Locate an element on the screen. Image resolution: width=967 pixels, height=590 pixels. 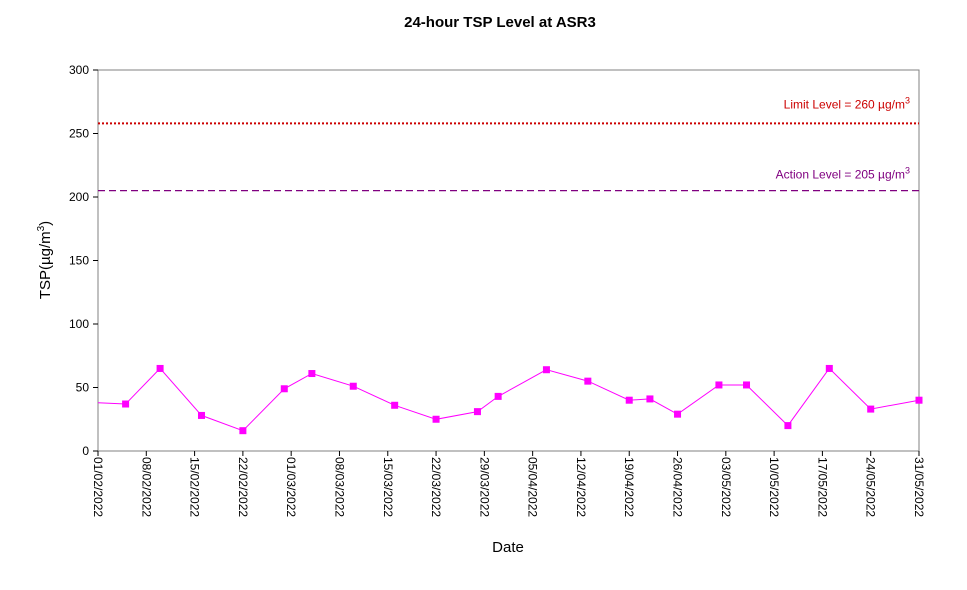
x-tick-label: 10/05/2022 is located at coordinates (774, 487).